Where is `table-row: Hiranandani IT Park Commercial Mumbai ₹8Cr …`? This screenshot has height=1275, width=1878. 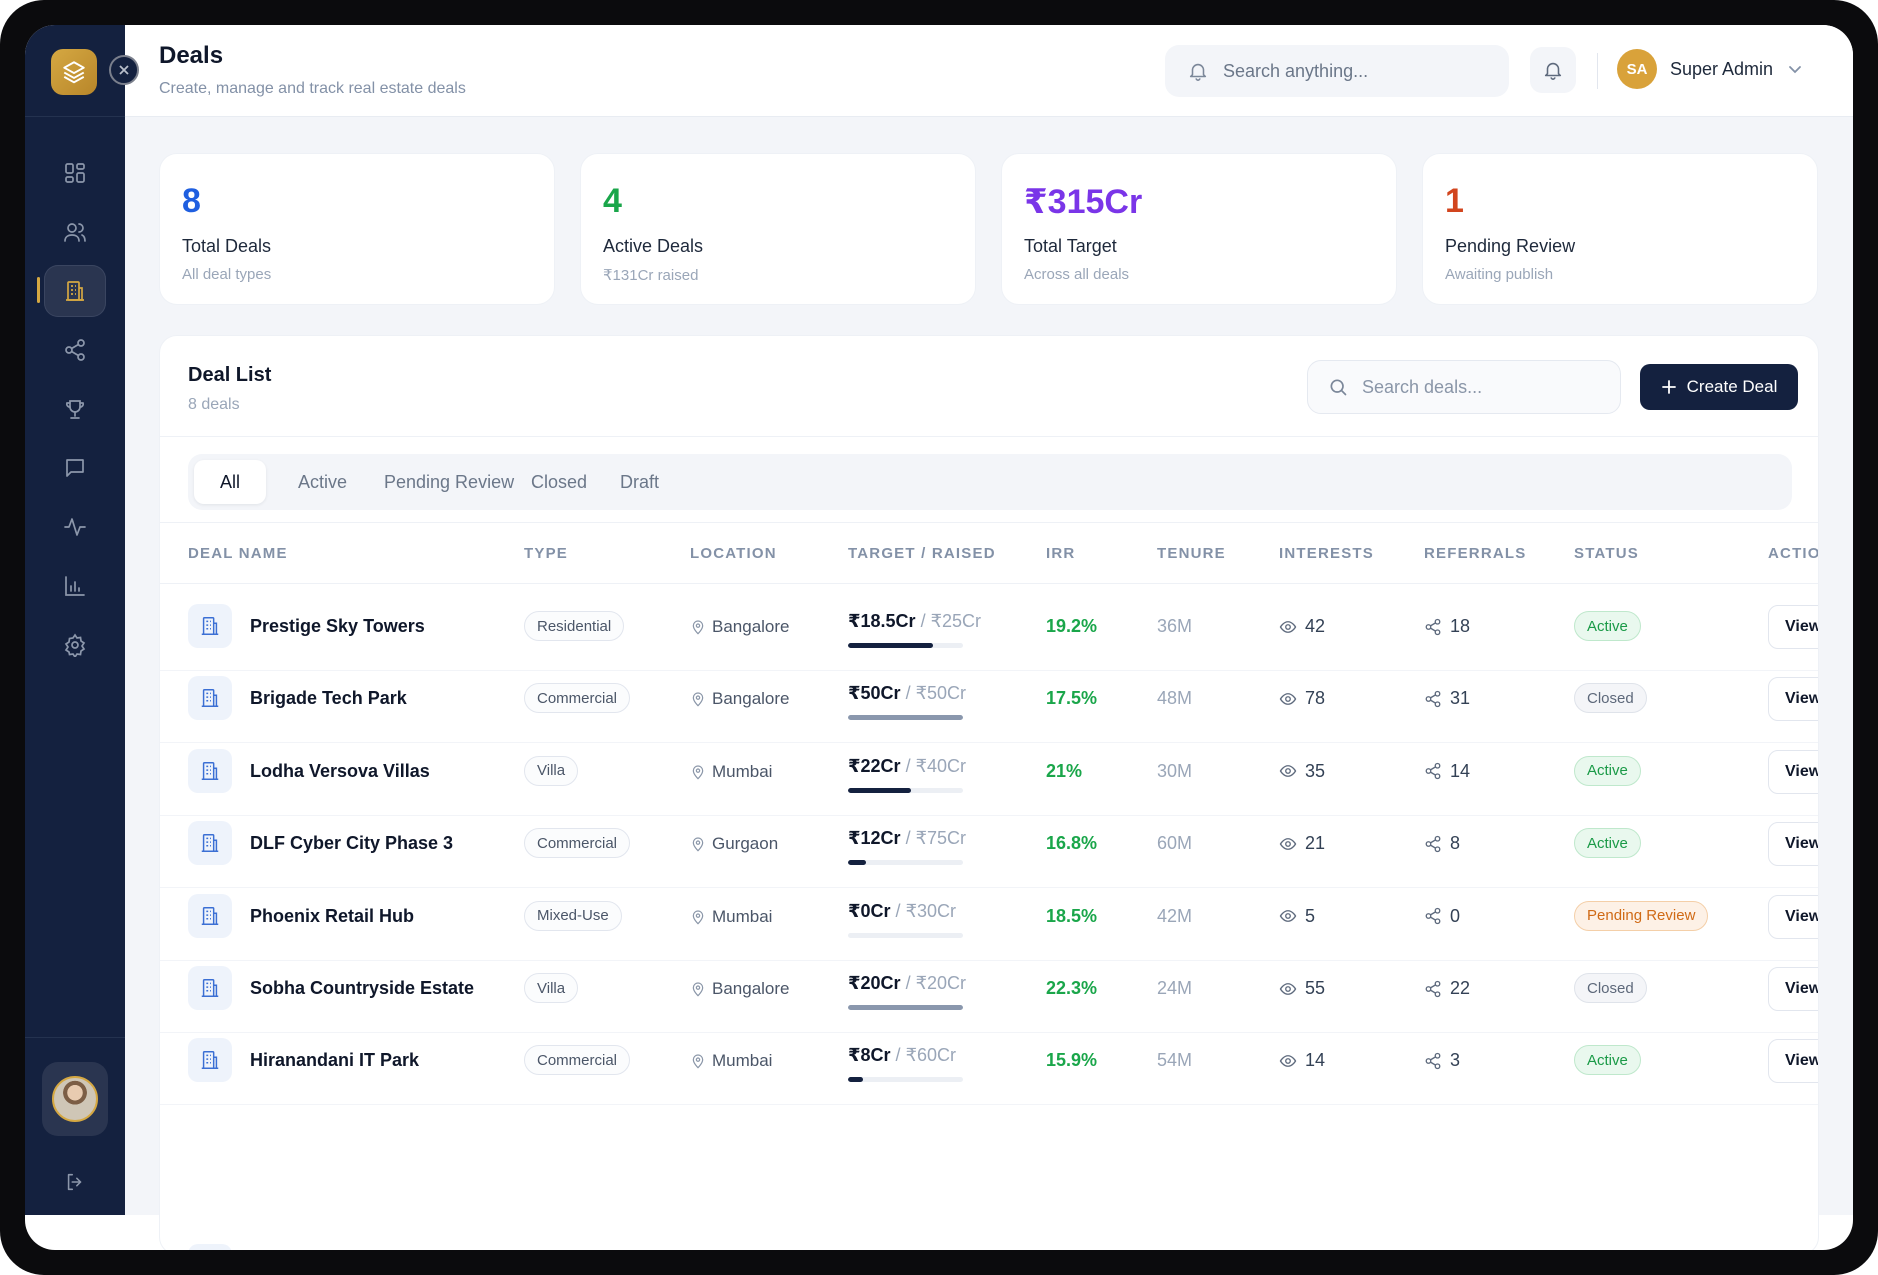 table-row: Hiranandani IT Park Commercial Mumbai ₹8Cr … is located at coordinates (989, 1062).